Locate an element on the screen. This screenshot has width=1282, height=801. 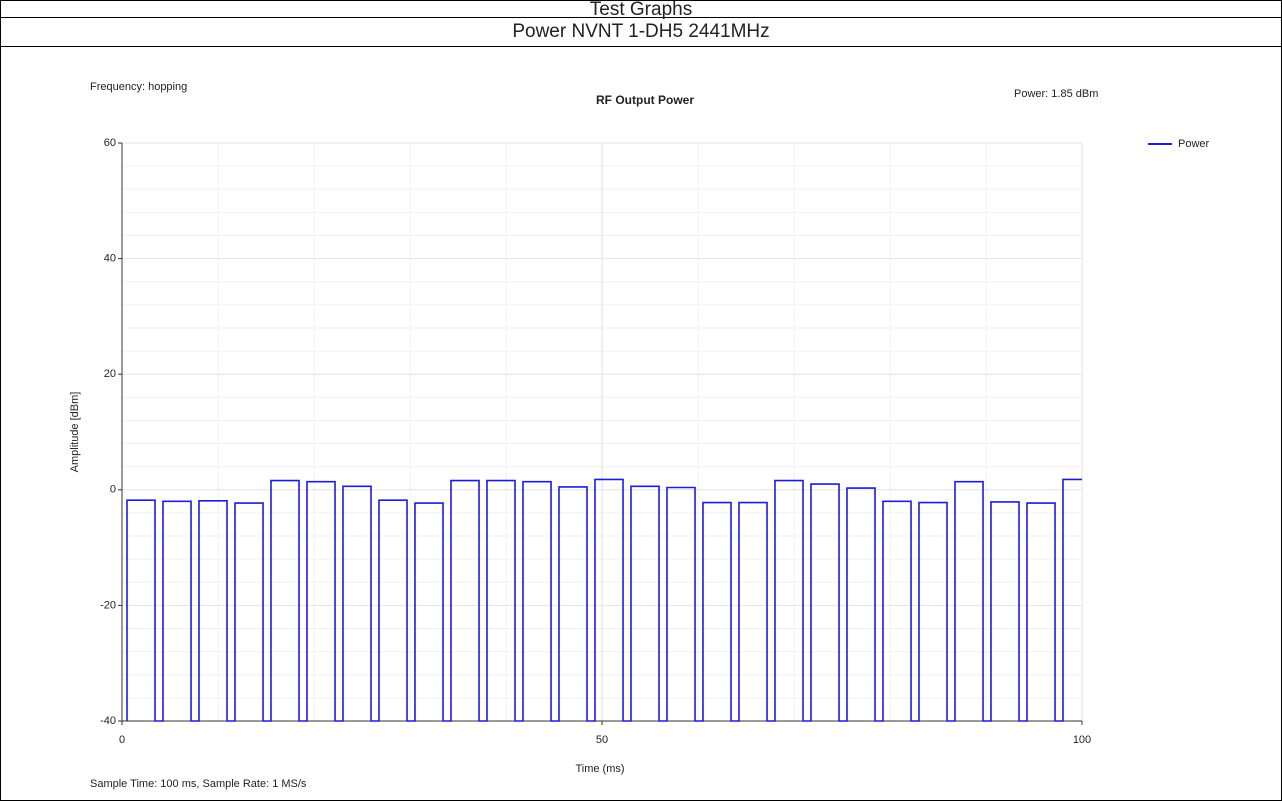
footer: Sample Time: 100 ms, Sample Rate: 1 MS/s is located at coordinates (198, 784).